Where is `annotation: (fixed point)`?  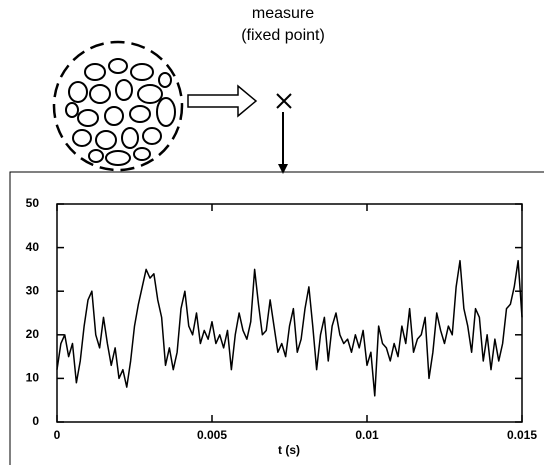 annotation: (fixed point) is located at coordinates (283, 35).